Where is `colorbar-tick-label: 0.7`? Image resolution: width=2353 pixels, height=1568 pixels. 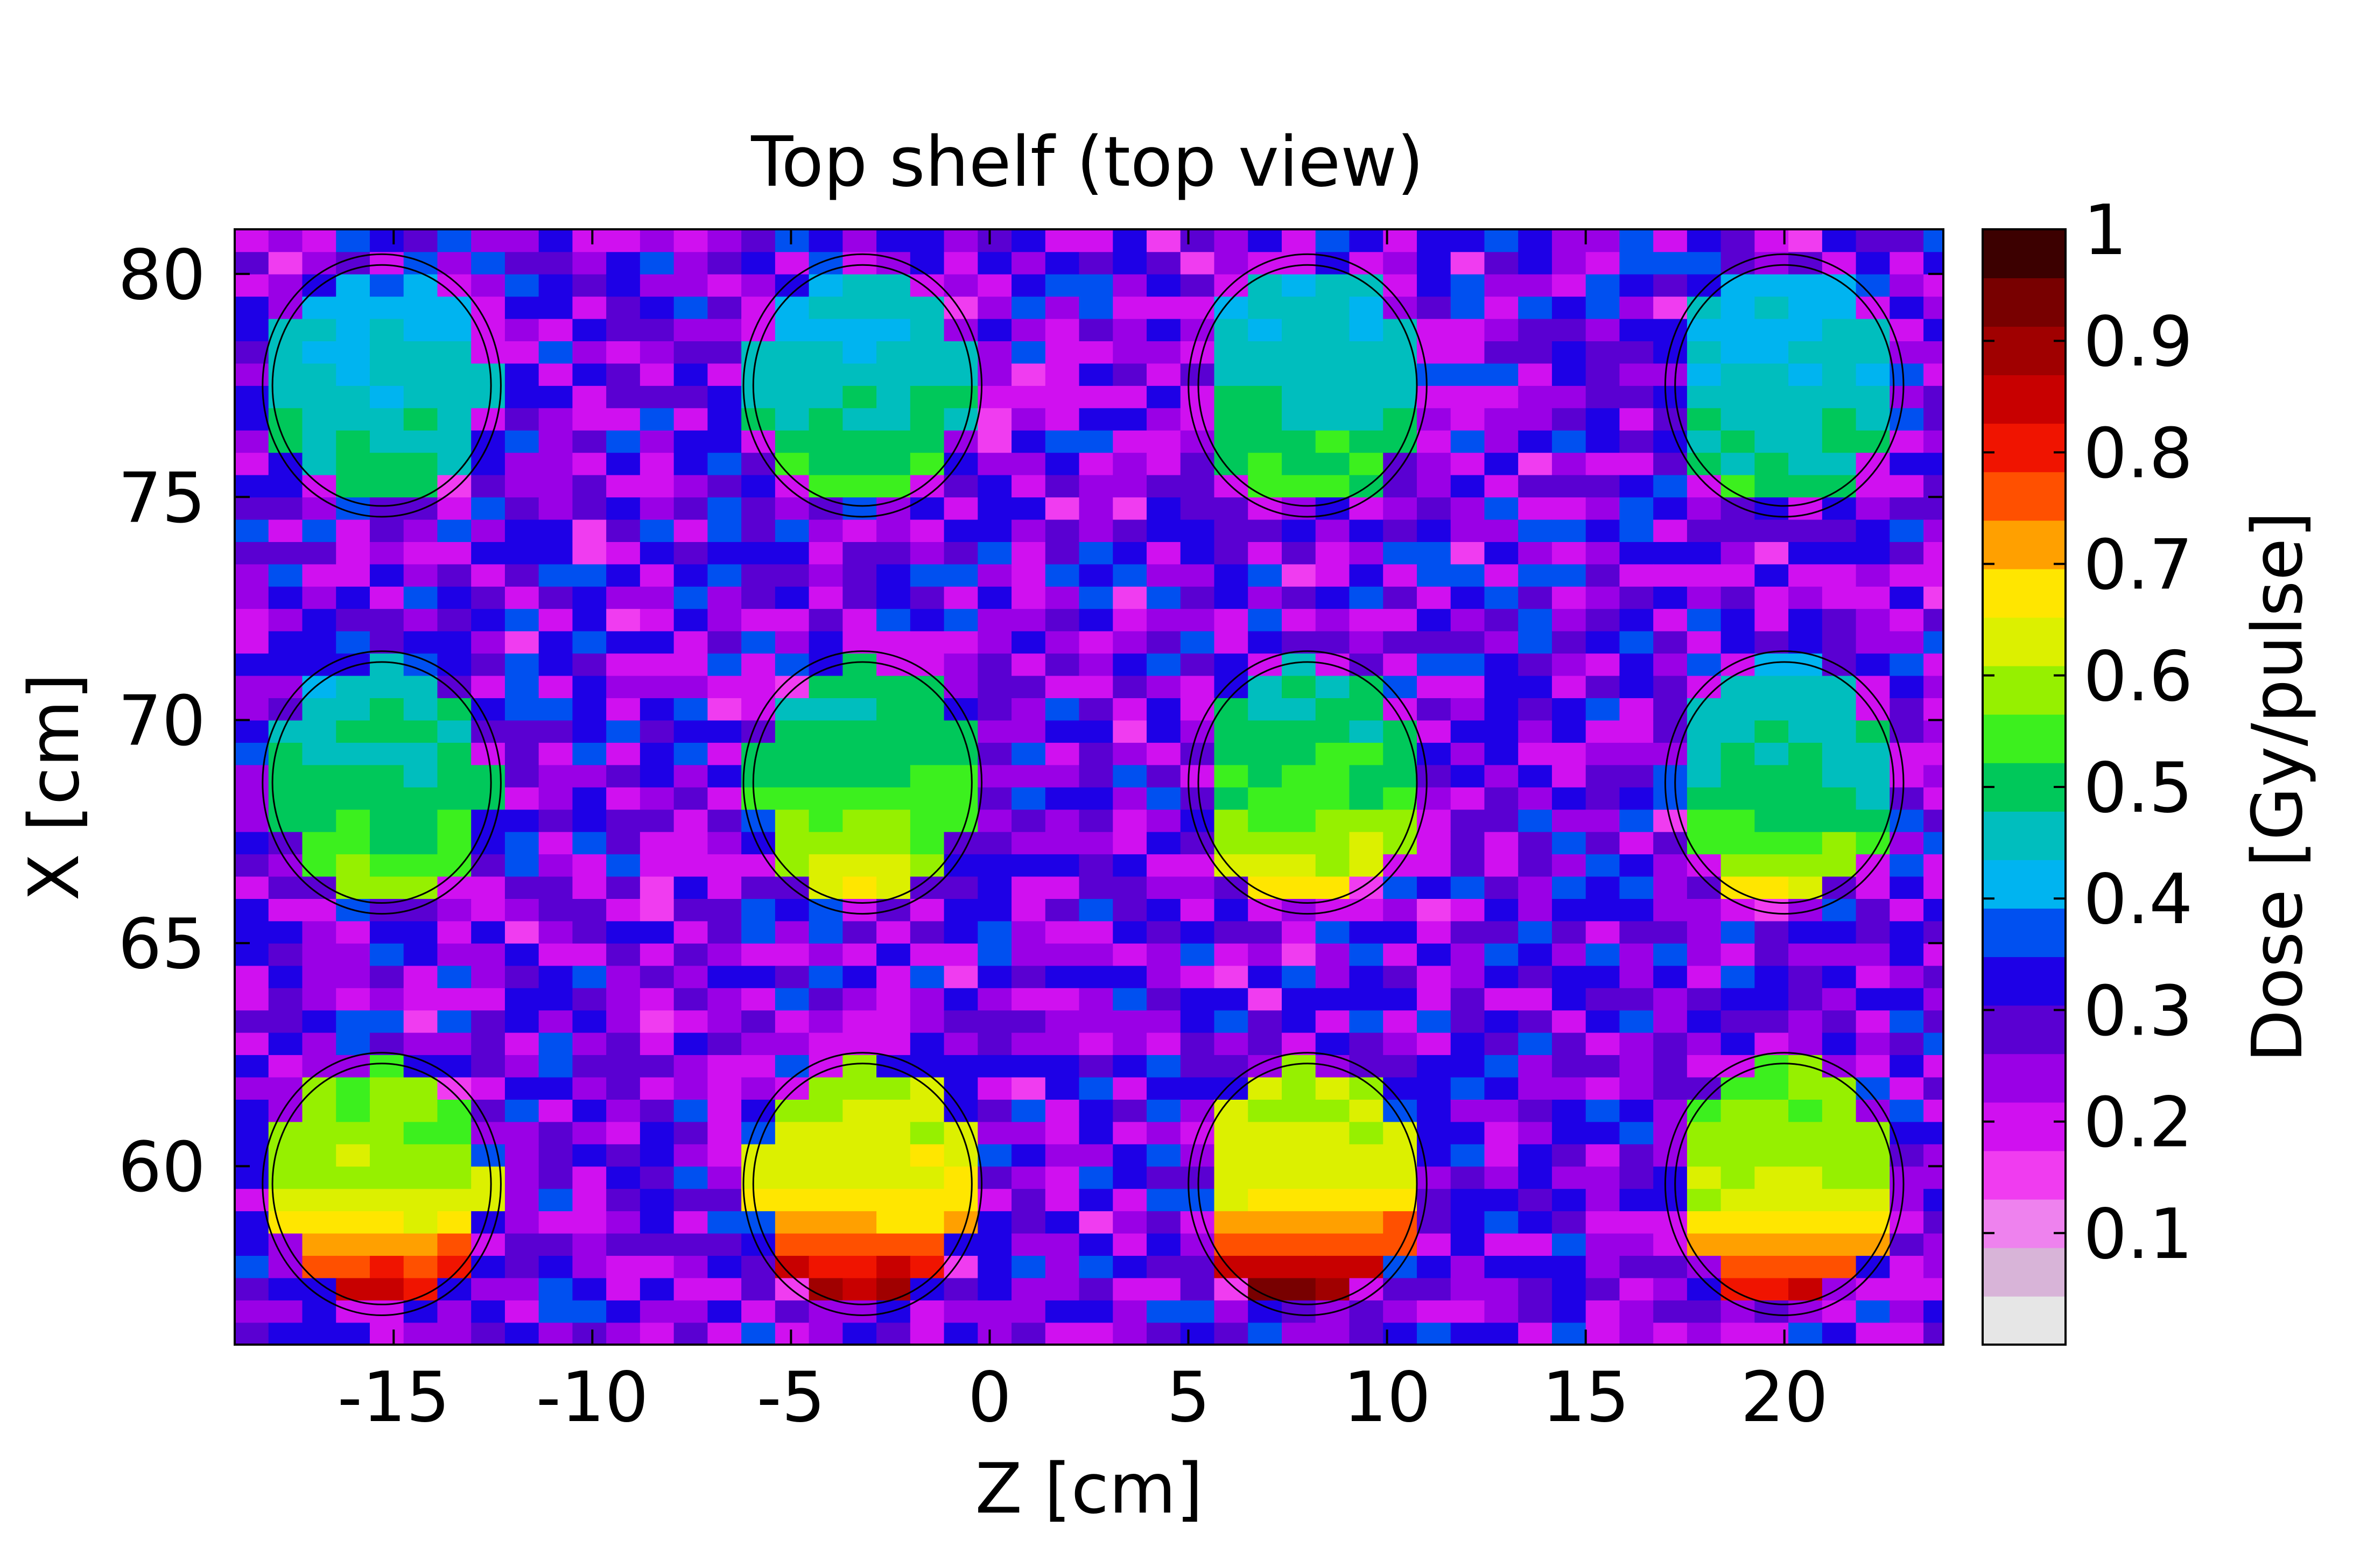 colorbar-tick-label: 0.7 is located at coordinates (2138, 565).